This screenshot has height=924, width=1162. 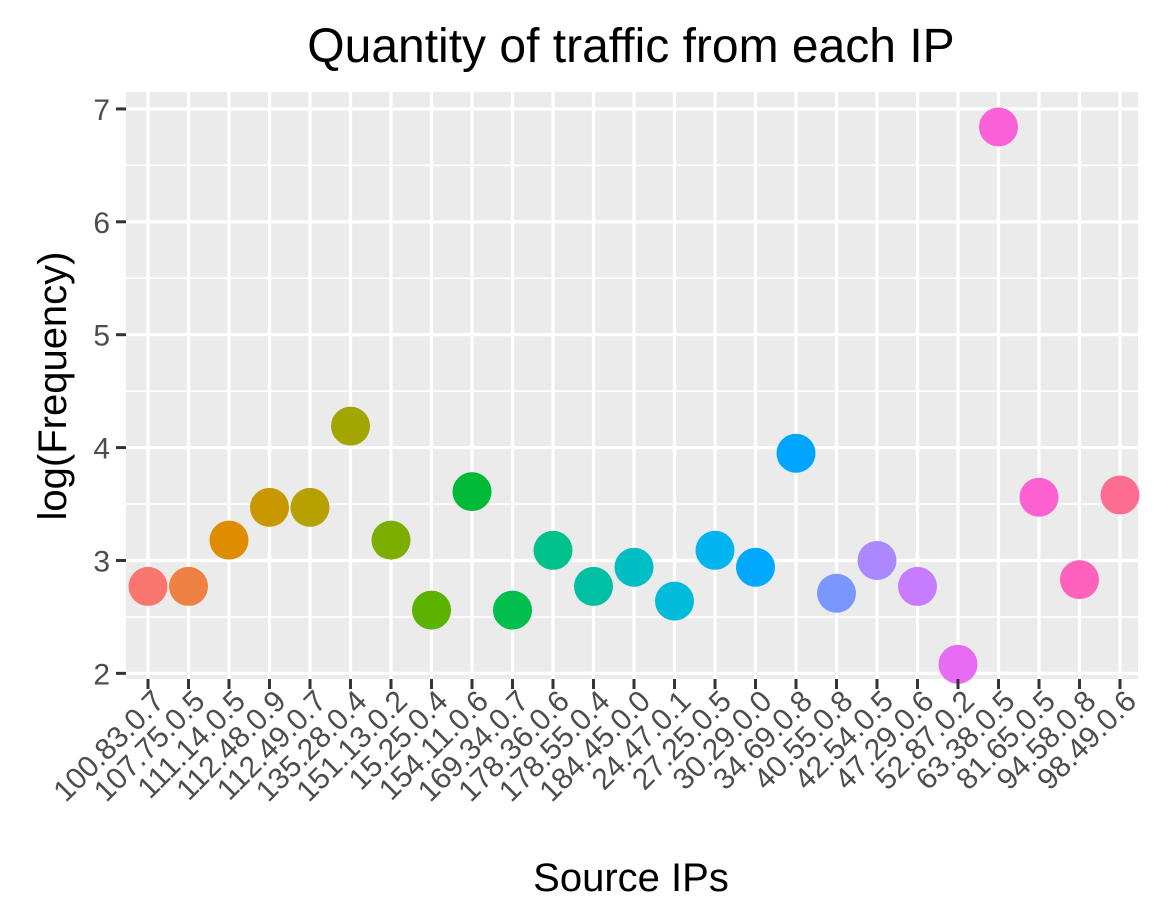 What do you see at coordinates (101, 110) in the screenshot?
I see `y-tick-label: 7` at bounding box center [101, 110].